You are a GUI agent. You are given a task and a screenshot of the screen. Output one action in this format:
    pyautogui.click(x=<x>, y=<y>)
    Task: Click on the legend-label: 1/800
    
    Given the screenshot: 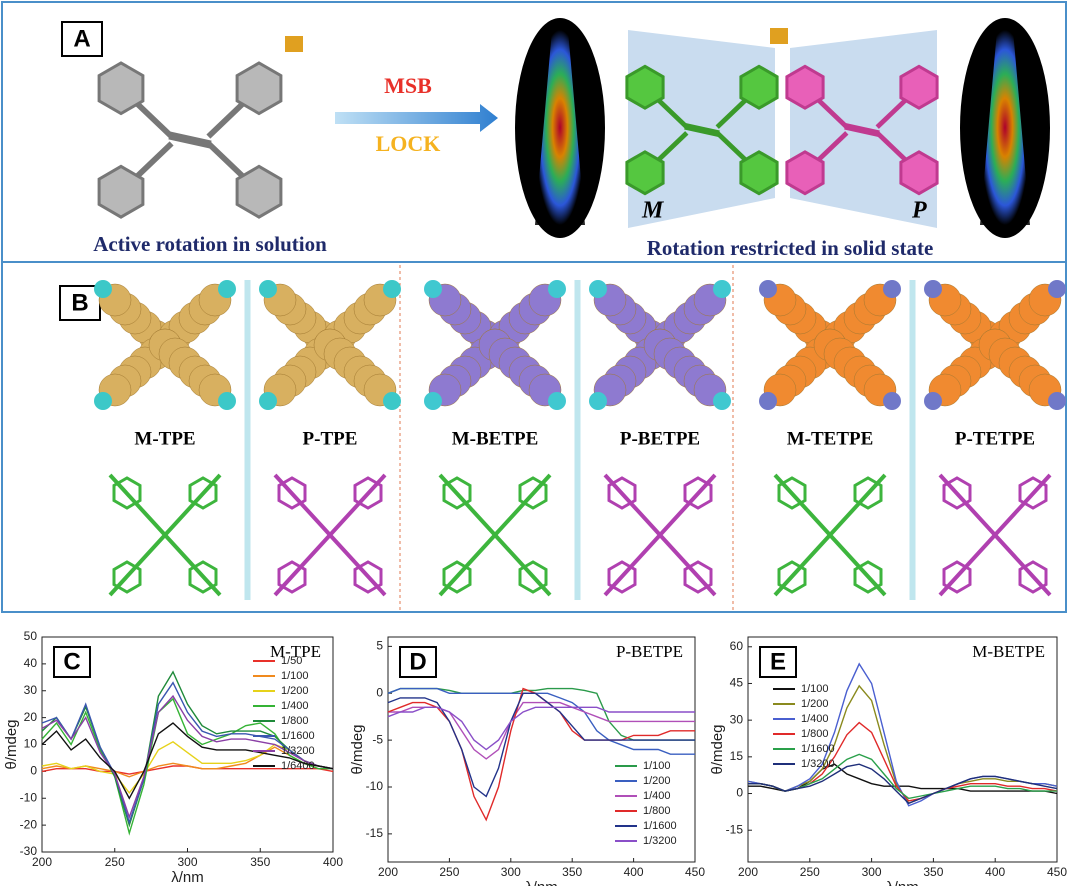 What is the action you would take?
    pyautogui.click(x=815, y=734)
    